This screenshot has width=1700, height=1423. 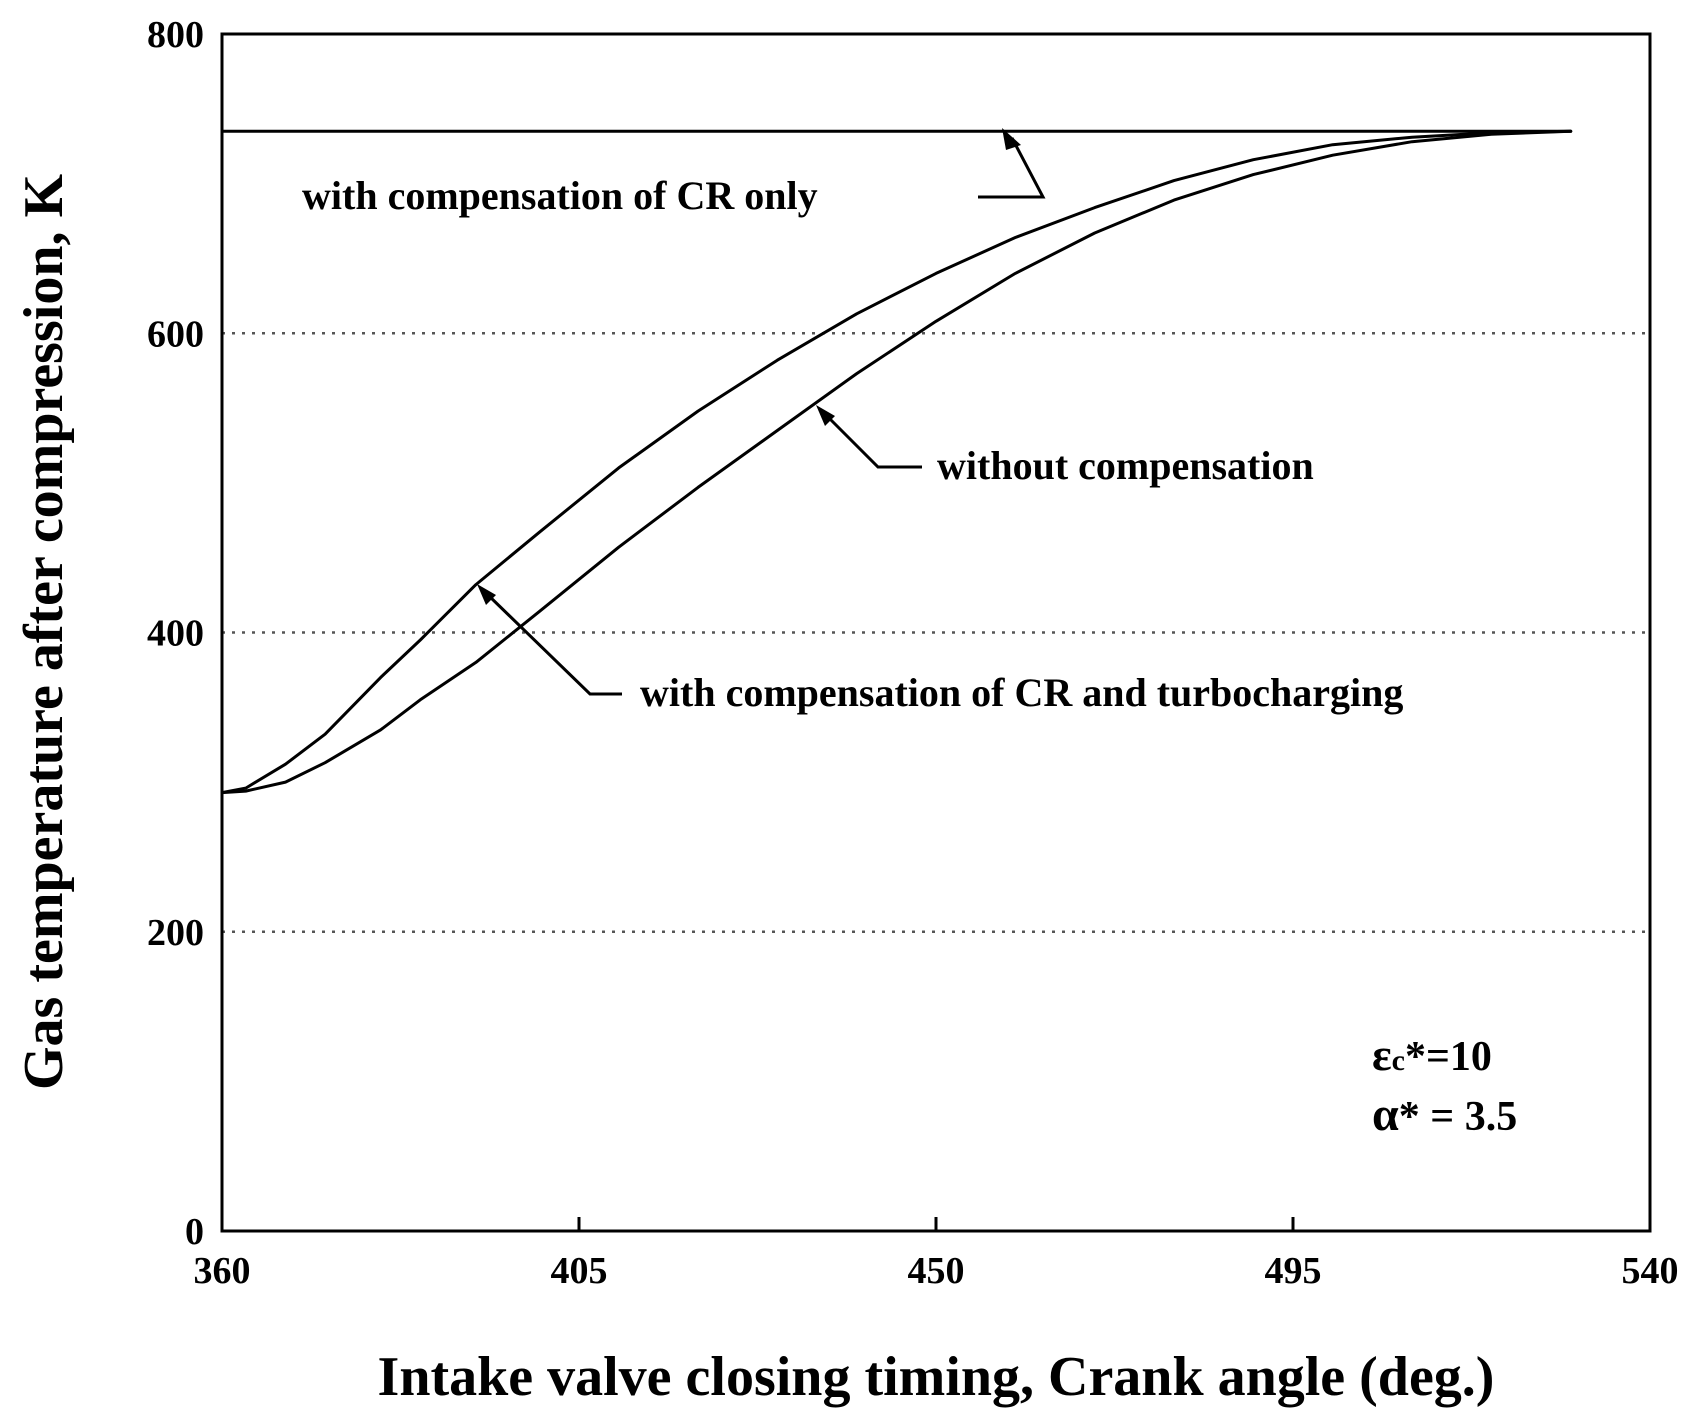 What do you see at coordinates (936, 1271) in the screenshot?
I see `x-tick-label-450: 450` at bounding box center [936, 1271].